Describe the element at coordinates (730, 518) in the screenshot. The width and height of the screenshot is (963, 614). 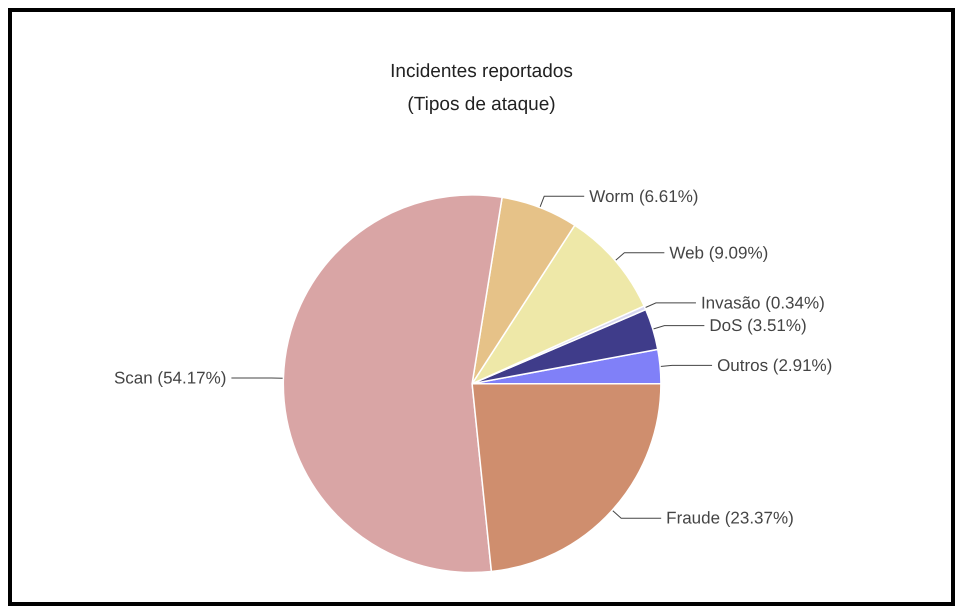
I see `slice-label: Fraude (23.37%)` at that location.